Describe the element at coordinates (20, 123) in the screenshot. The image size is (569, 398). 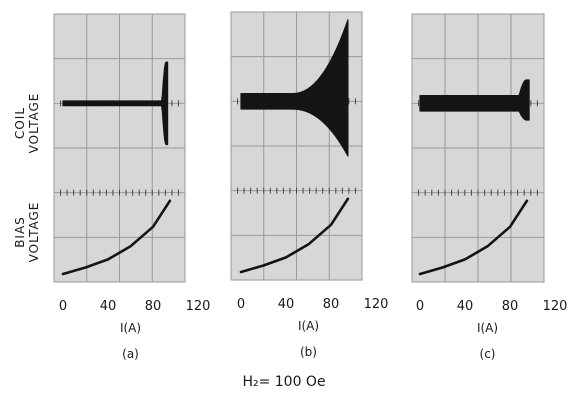
I see `coil-voltage-label-line1: COIL` at that location.